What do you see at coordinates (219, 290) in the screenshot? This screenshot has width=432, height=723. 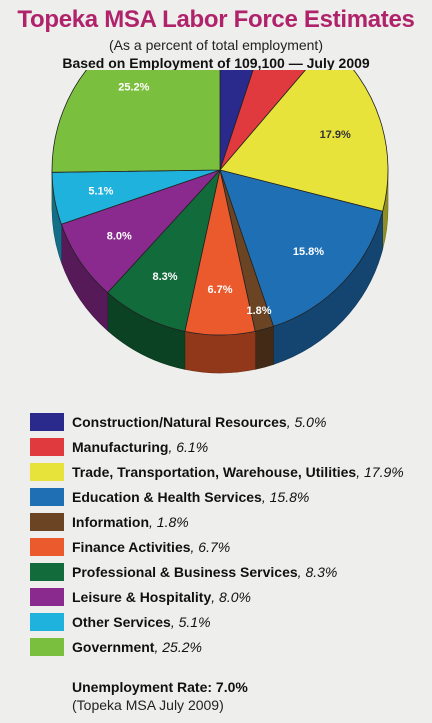 I see `pie-label-finance-activities: 6.7%` at bounding box center [219, 290].